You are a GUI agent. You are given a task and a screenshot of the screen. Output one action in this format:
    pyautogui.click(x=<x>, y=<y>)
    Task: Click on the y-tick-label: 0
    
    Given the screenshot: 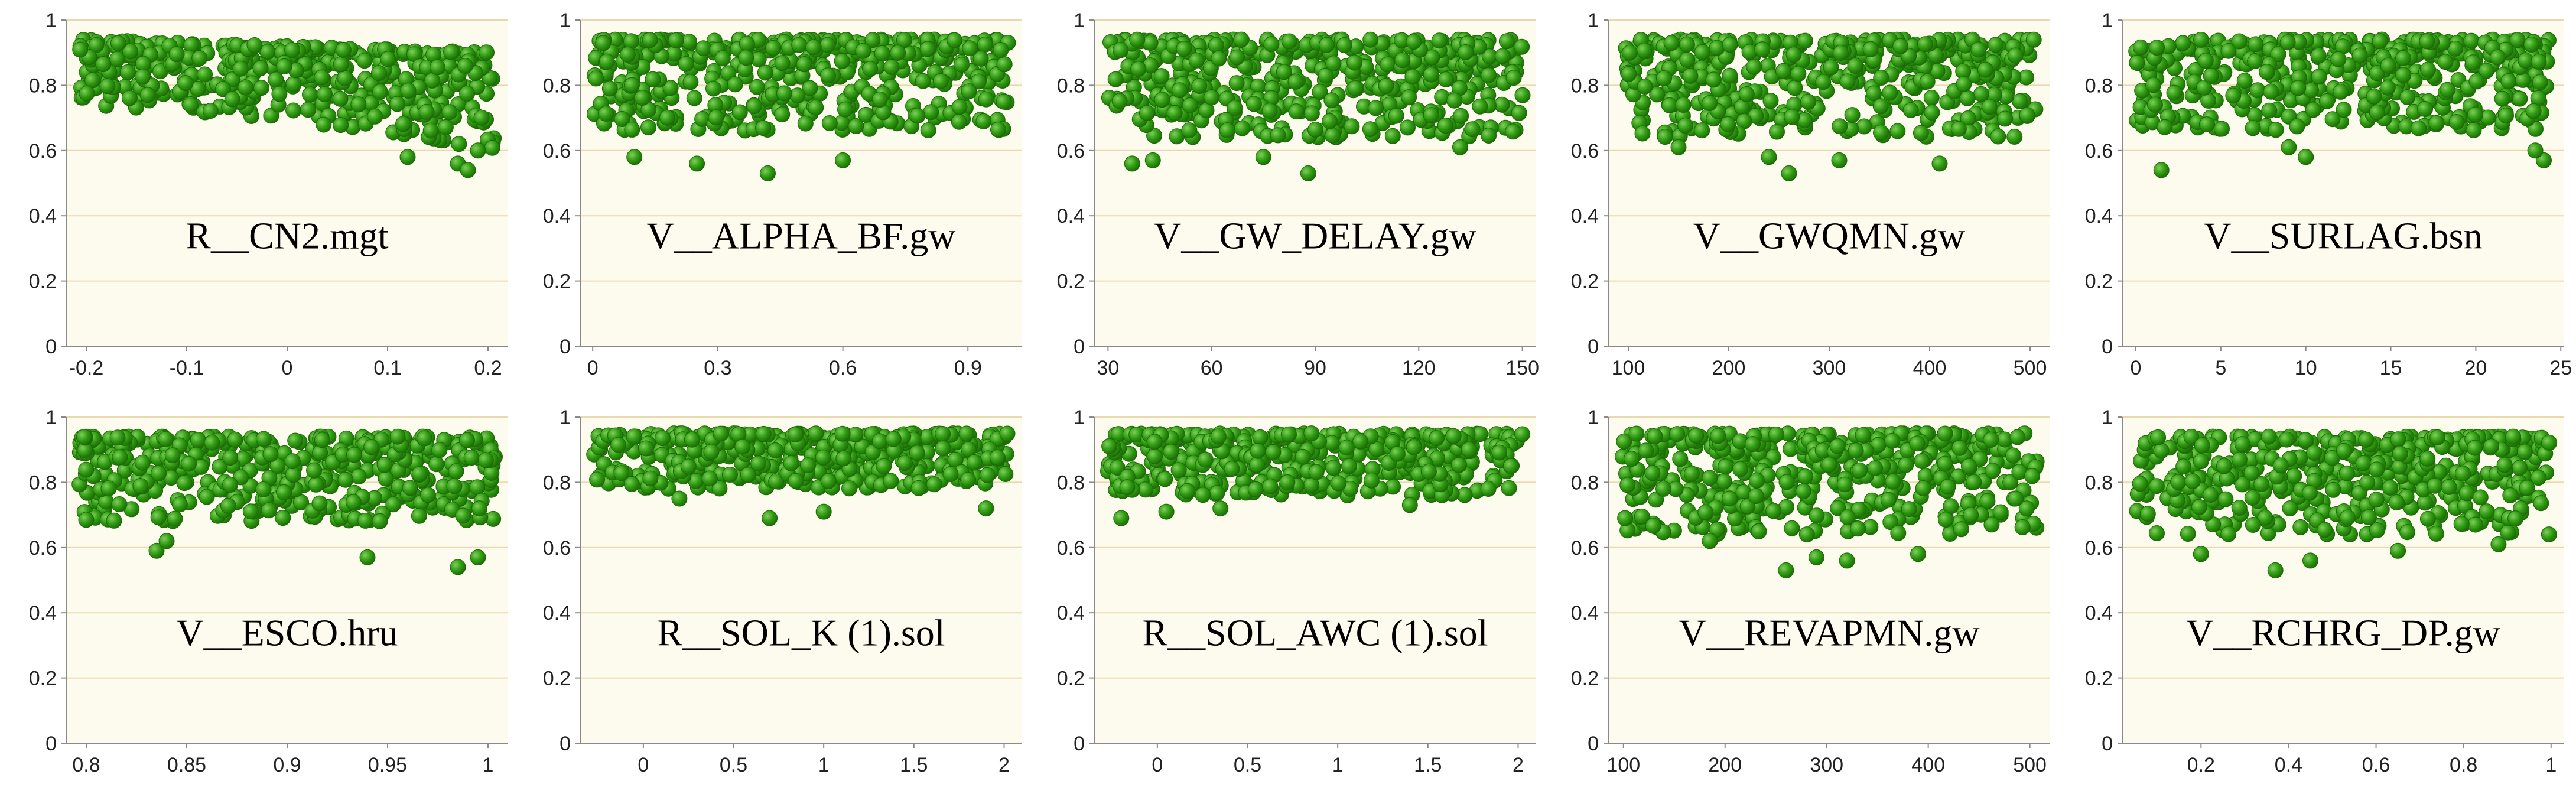 What is the action you would take?
    pyautogui.click(x=1079, y=744)
    